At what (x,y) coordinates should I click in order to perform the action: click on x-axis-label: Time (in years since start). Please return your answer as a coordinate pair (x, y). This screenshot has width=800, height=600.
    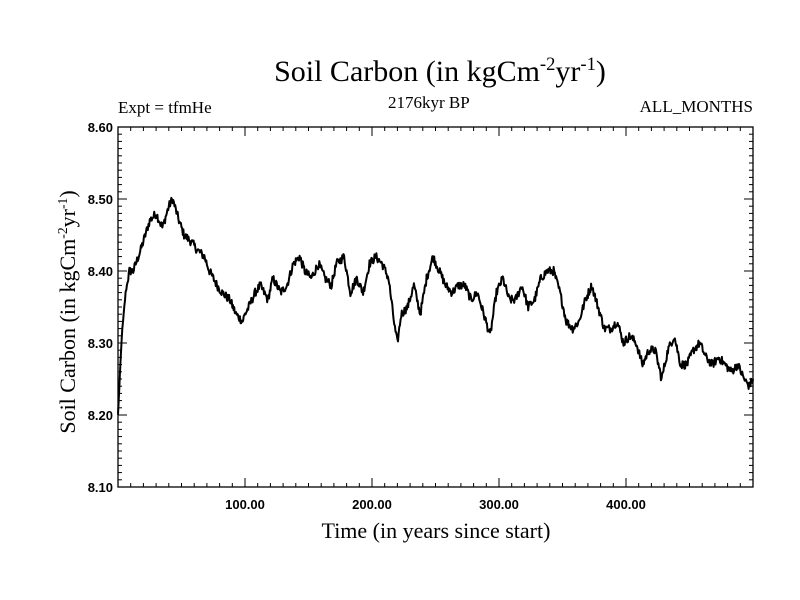
    Looking at the image, I should click on (436, 530).